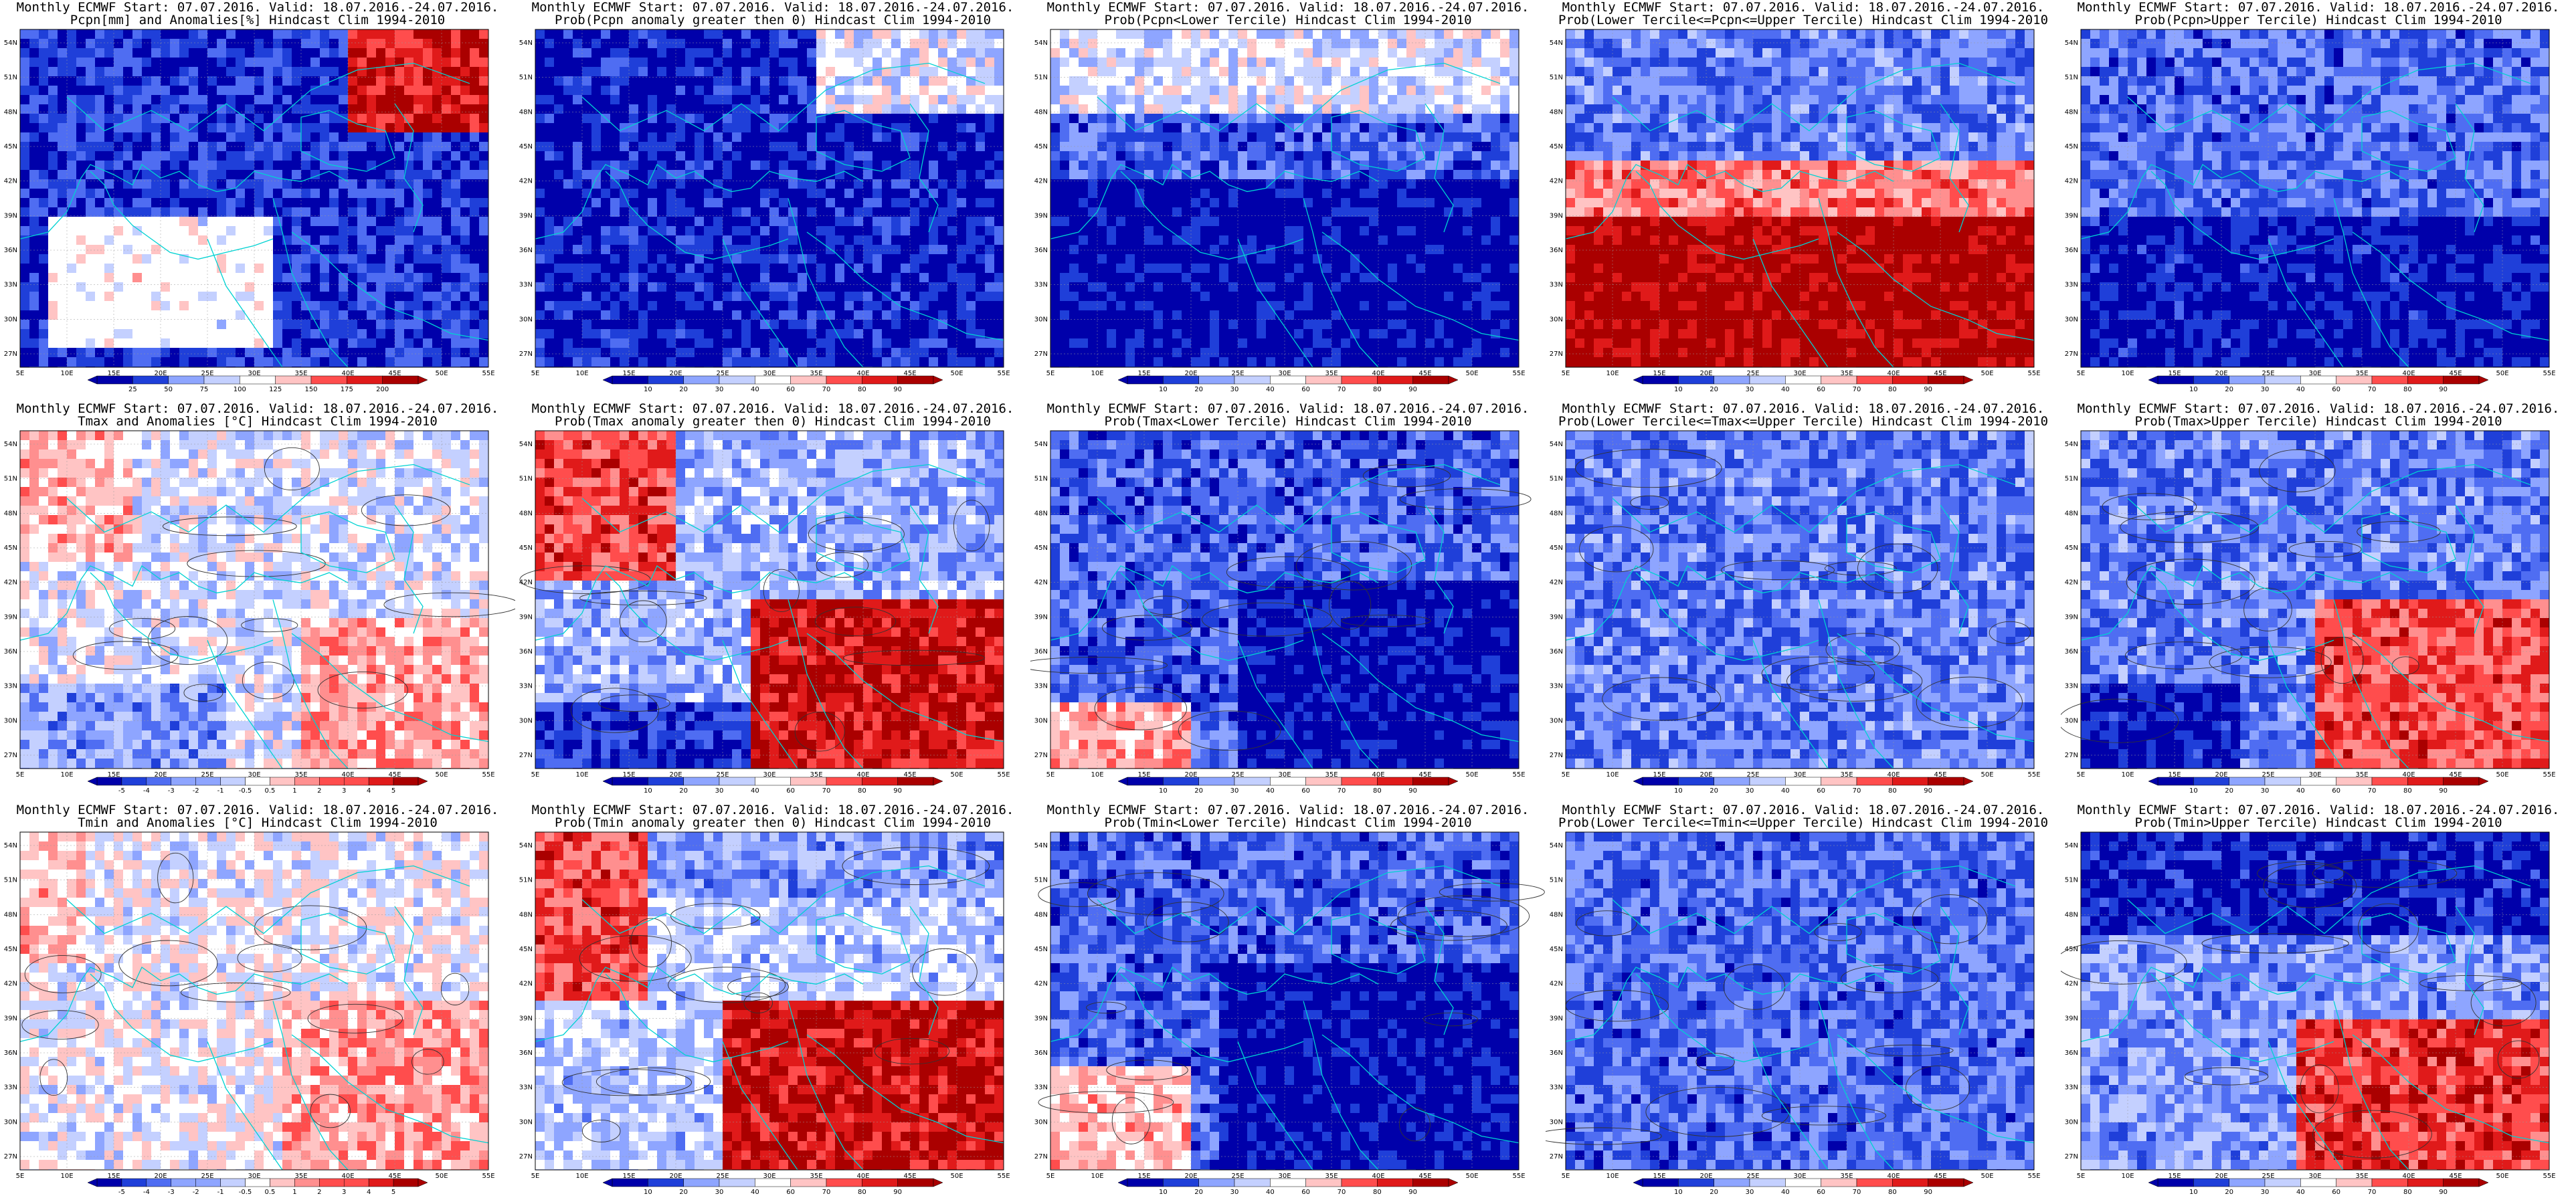 Image resolution: width=2576 pixels, height=1204 pixels. What do you see at coordinates (168, 389) in the screenshot?
I see `colorbar-label: 50` at bounding box center [168, 389].